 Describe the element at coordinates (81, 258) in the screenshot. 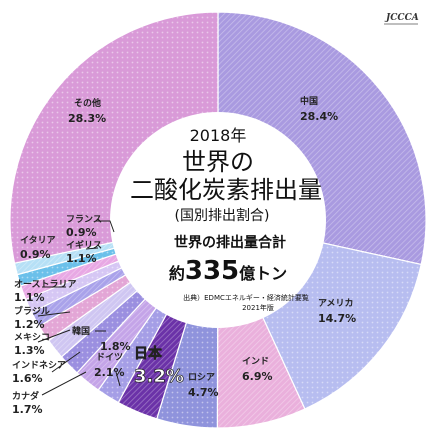

I see `label-uk-value: 1.1%` at that location.